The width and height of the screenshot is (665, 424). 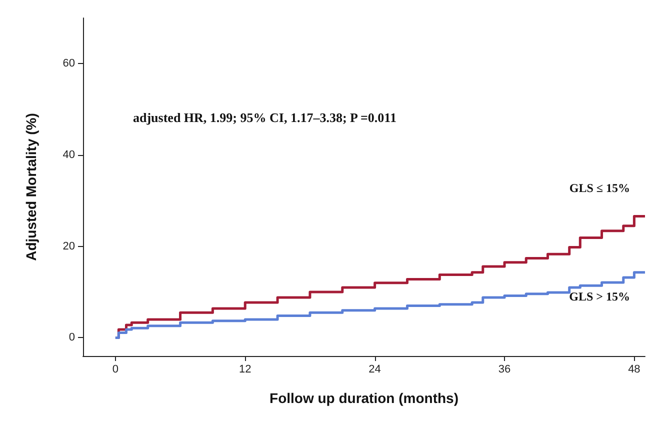 I want to click on x-tick-label: 0, so click(x=115, y=370).